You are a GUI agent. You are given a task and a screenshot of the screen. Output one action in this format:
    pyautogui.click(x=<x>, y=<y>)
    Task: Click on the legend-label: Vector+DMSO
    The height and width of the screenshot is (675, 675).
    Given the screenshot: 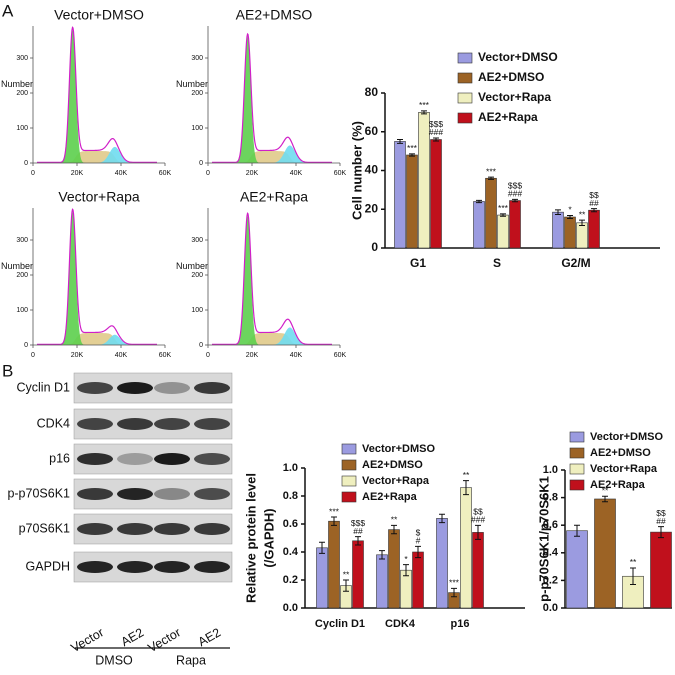 What is the action you would take?
    pyautogui.click(x=626, y=437)
    